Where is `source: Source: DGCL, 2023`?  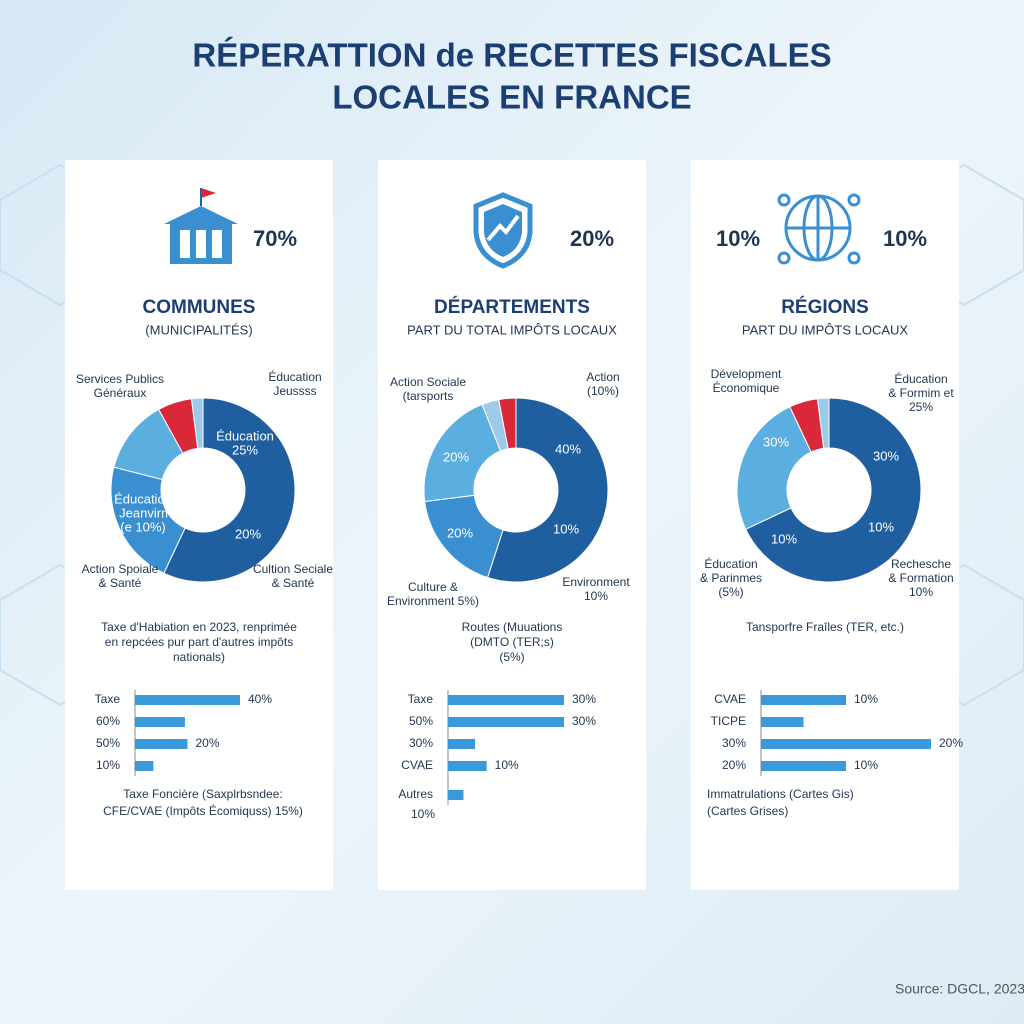 source: Source: DGCL, 2023 is located at coordinates (959, 989).